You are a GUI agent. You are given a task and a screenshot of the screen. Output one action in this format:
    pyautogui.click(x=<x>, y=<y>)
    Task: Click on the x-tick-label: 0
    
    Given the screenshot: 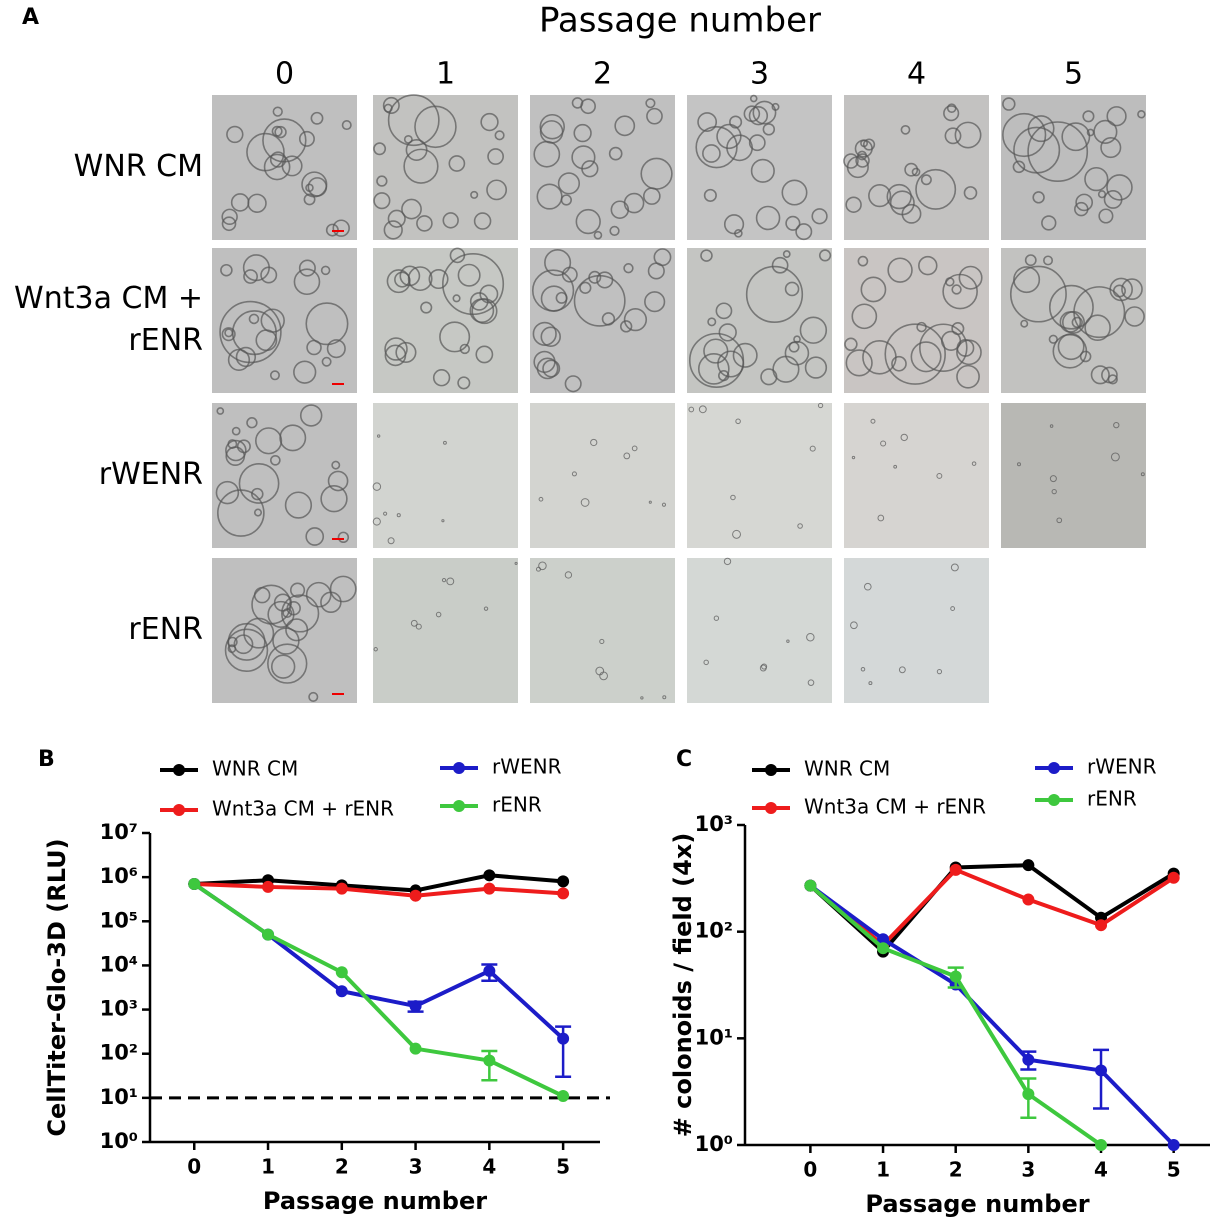 What is the action you would take?
    pyautogui.click(x=810, y=1170)
    